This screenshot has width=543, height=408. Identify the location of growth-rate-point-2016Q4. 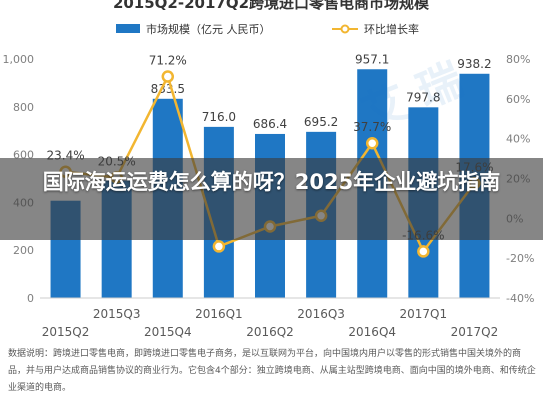
(372, 143).